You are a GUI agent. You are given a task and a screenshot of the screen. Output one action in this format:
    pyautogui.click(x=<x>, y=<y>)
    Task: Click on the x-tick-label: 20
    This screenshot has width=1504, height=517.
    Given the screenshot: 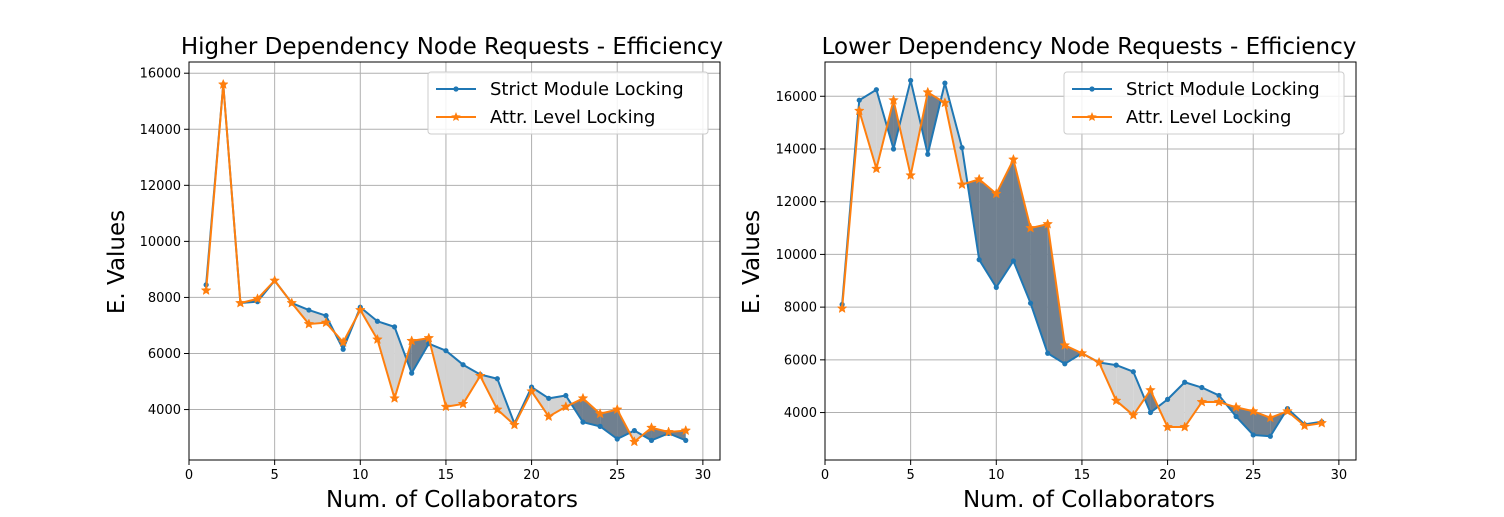 What is the action you would take?
    pyautogui.click(x=531, y=475)
    